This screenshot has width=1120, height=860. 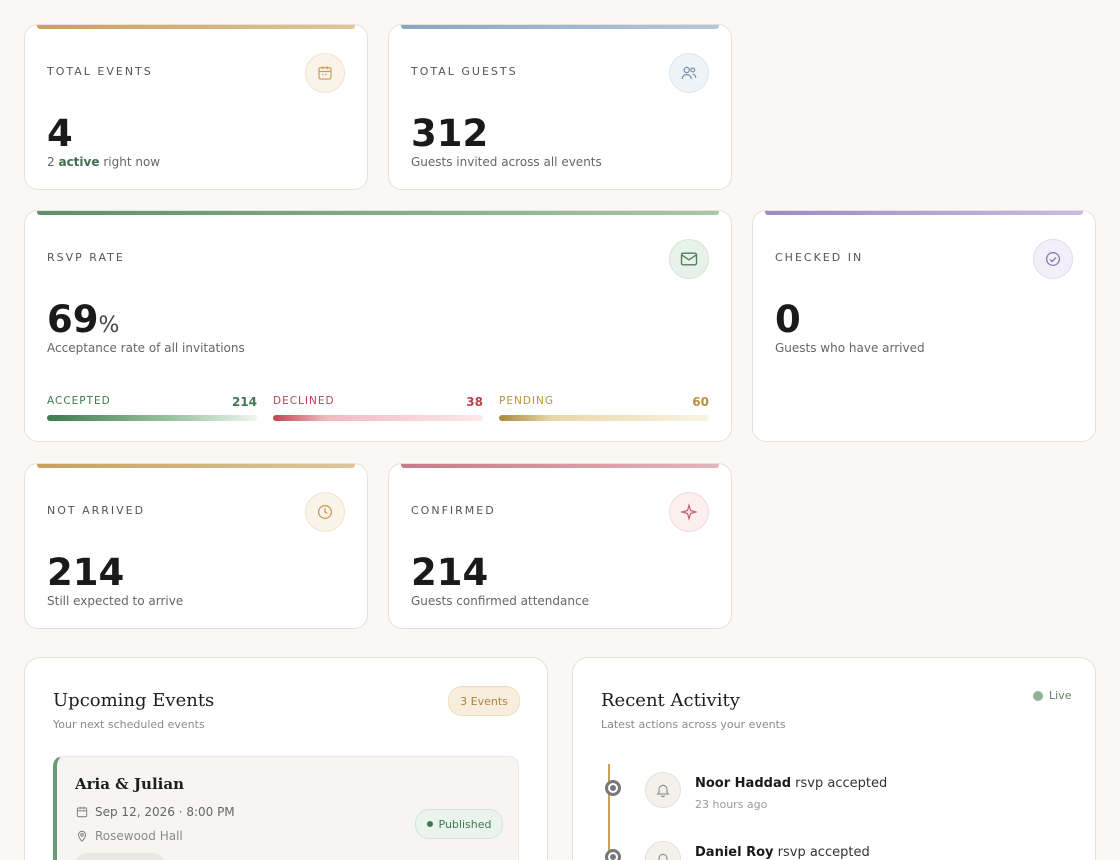 What do you see at coordinates (129, 784) in the screenshot?
I see `event-title: Aria & Julian` at bounding box center [129, 784].